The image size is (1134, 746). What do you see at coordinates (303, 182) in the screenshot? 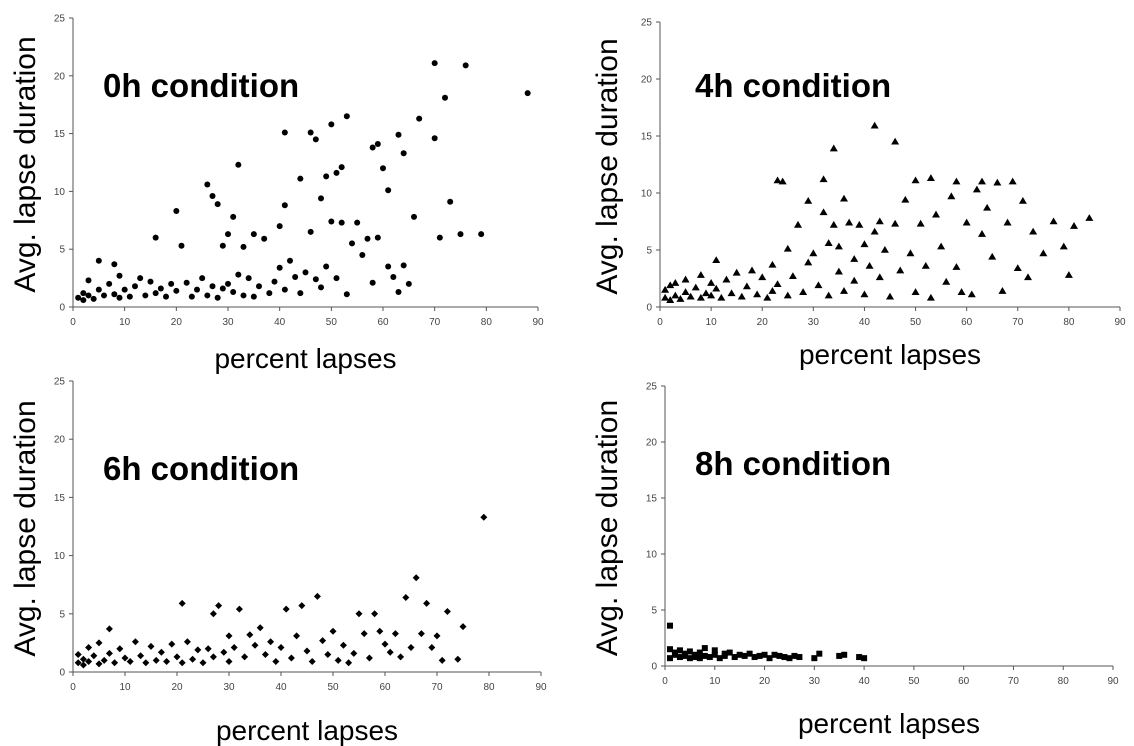
I see `data-points` at bounding box center [303, 182].